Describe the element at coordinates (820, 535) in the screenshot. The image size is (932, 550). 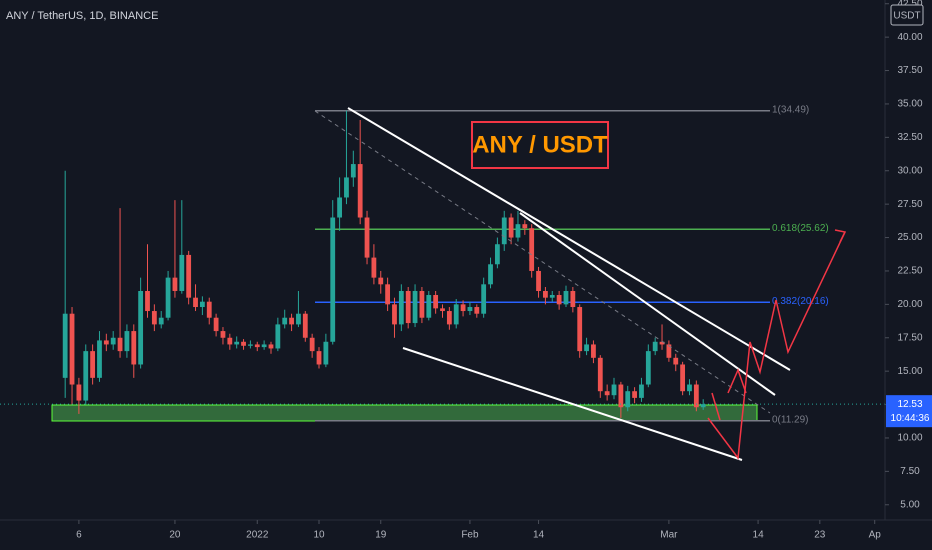
I see `x-tick-label: 23` at that location.